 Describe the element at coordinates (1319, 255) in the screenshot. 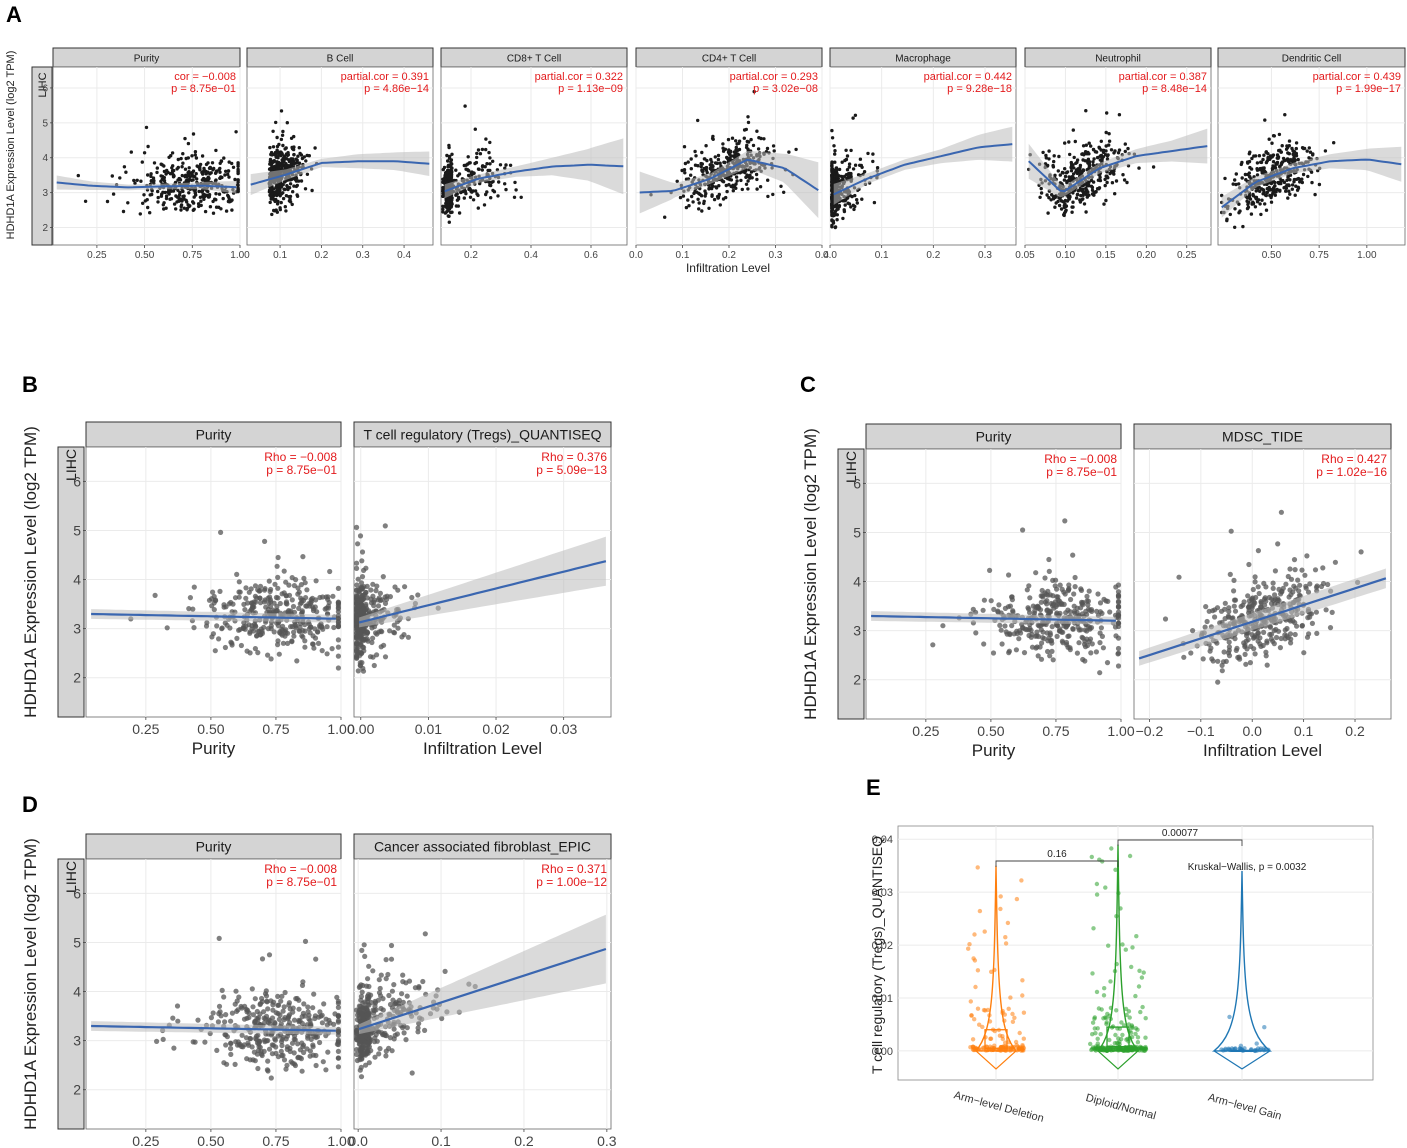

I see `panel-a-facet-7-xtick-label: 0.75` at that location.